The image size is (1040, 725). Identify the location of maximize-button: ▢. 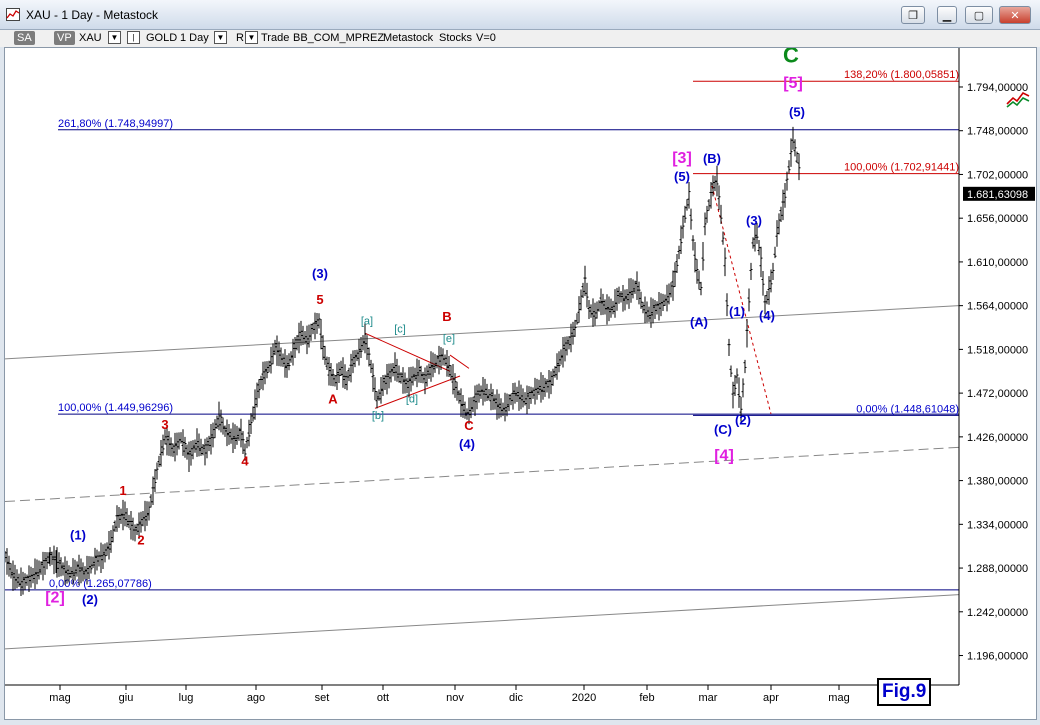
(979, 15).